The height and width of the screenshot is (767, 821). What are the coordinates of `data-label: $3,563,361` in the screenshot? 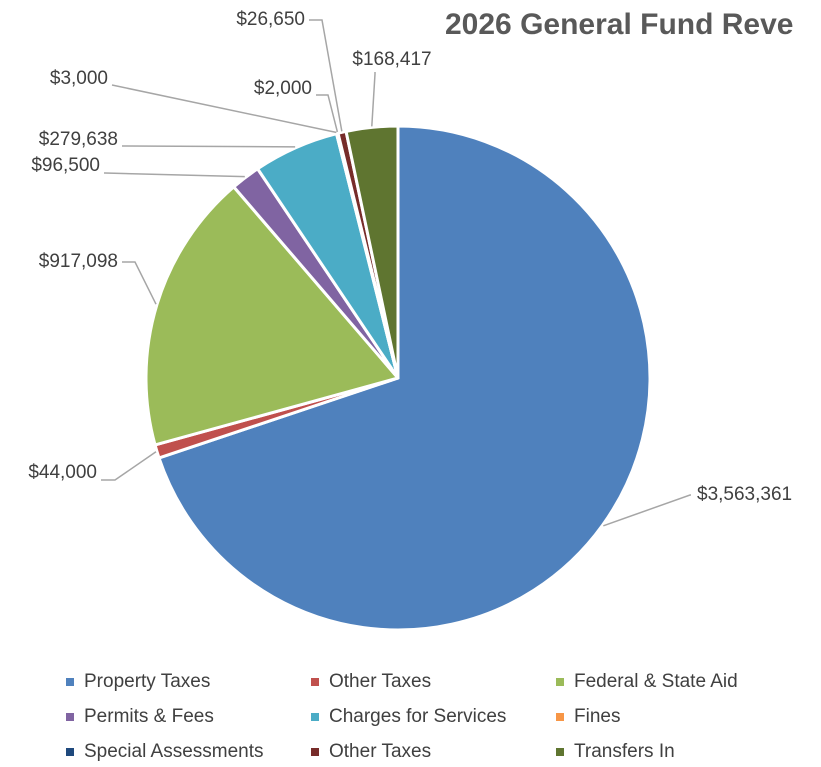 It's located at (744, 494).